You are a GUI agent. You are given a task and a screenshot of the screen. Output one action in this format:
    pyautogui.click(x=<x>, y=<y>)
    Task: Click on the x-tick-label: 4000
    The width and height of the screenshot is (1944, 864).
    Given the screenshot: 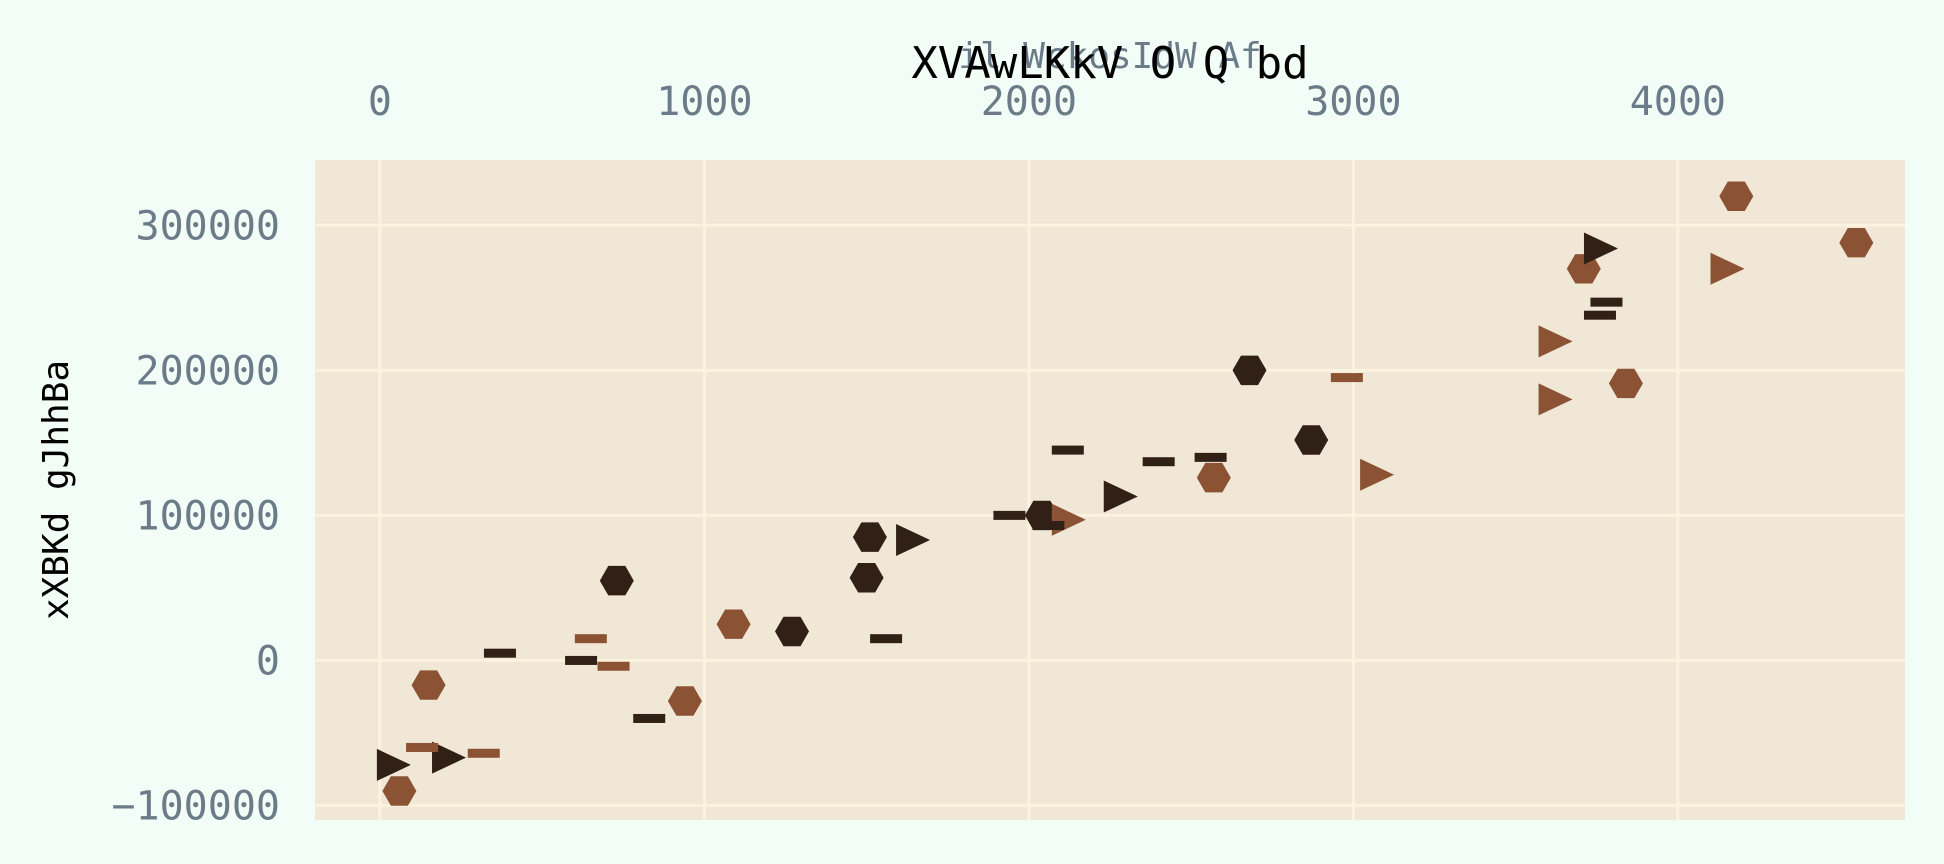 What is the action you would take?
    pyautogui.click(x=1678, y=102)
    